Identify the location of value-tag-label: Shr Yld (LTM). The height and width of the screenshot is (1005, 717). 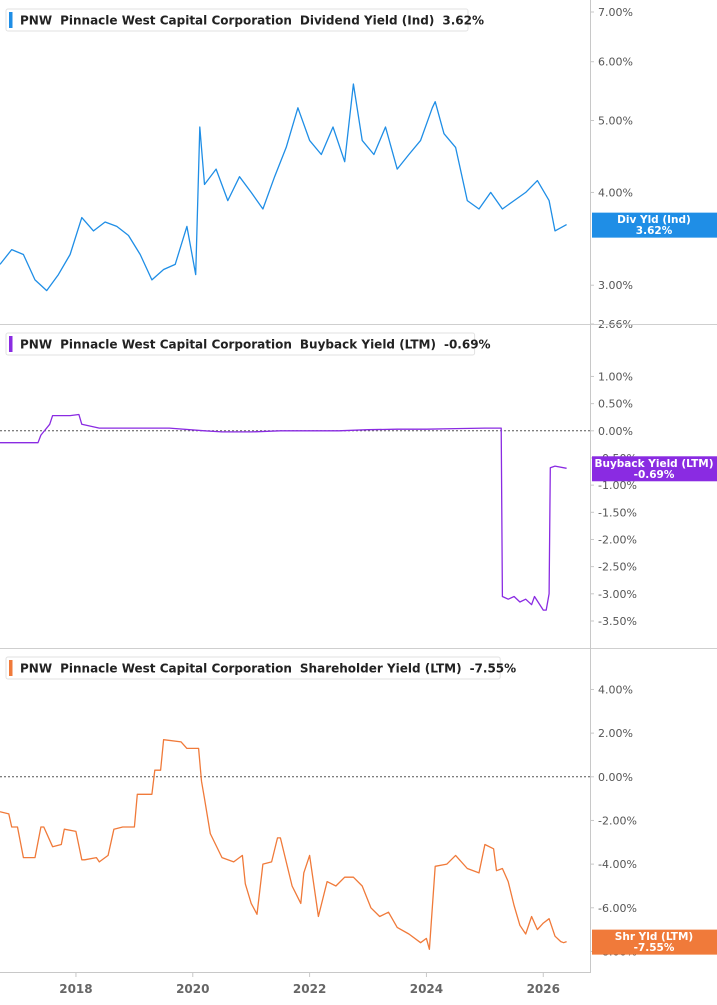
(654, 937).